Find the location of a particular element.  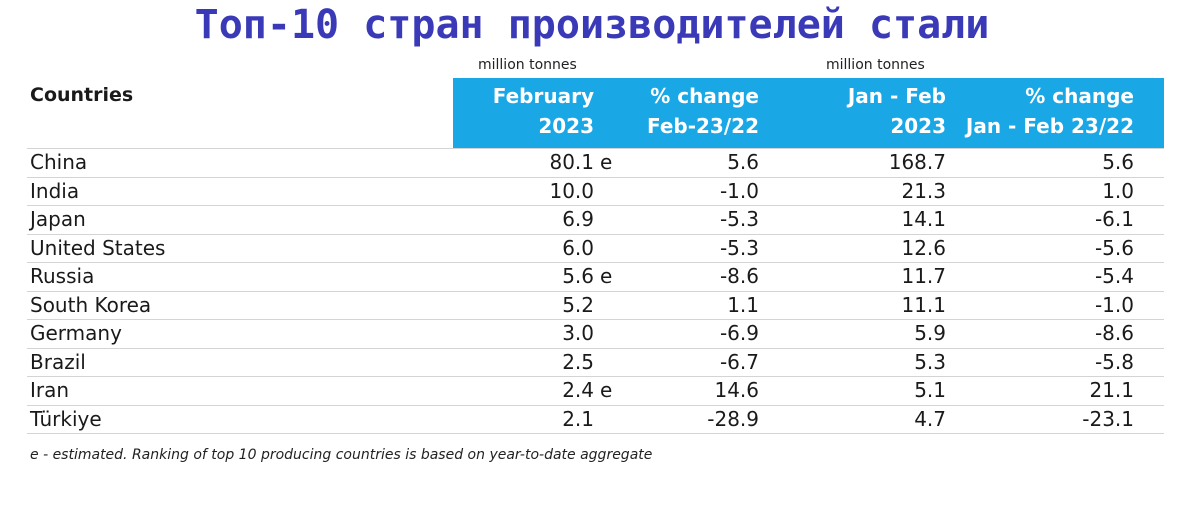

cell-february-2023: 5.2 is located at coordinates (578, 304).